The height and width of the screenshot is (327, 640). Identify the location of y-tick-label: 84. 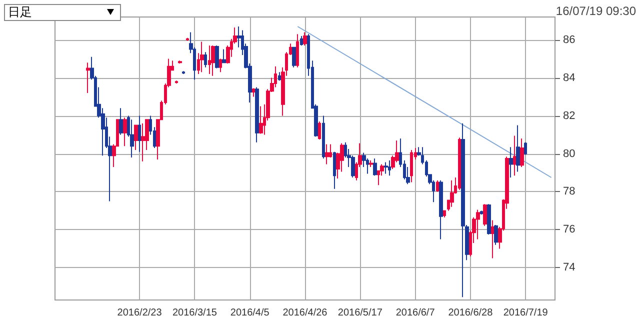
(569, 78).